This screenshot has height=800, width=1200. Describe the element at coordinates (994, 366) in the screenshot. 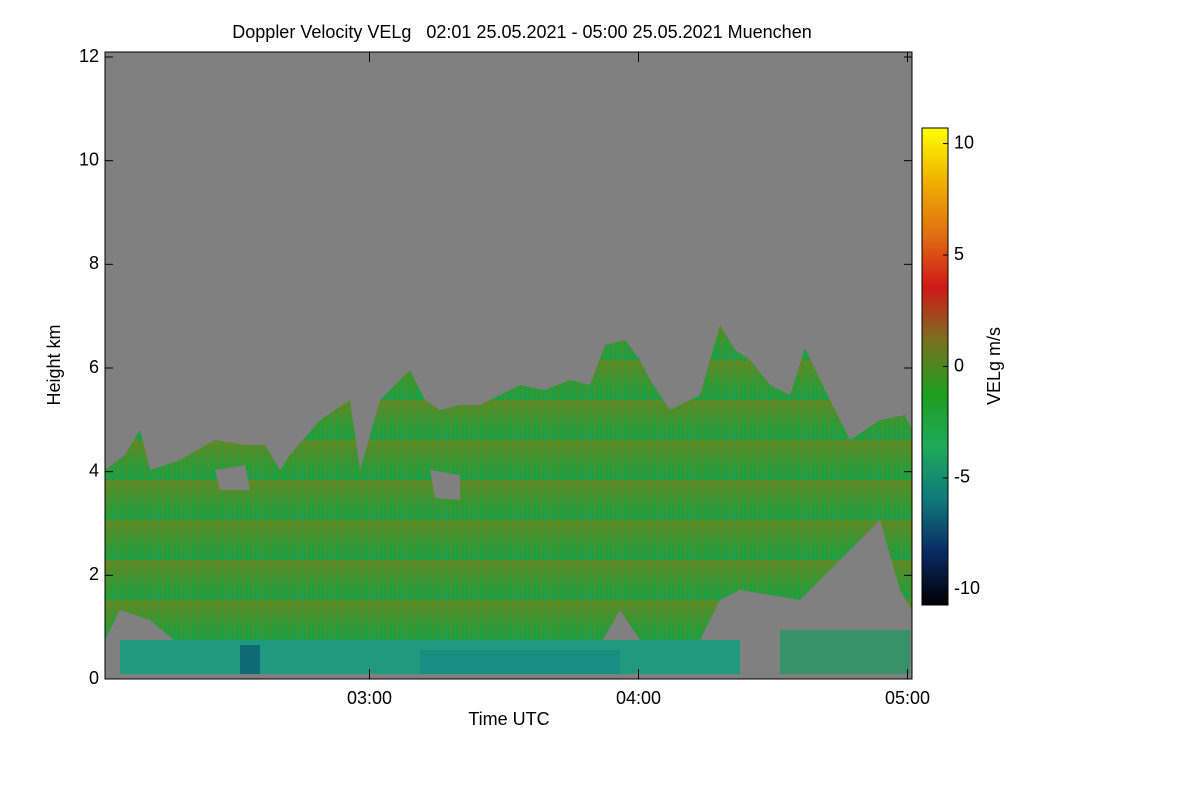

I see `colorbar-label: VELg m/s` at that location.